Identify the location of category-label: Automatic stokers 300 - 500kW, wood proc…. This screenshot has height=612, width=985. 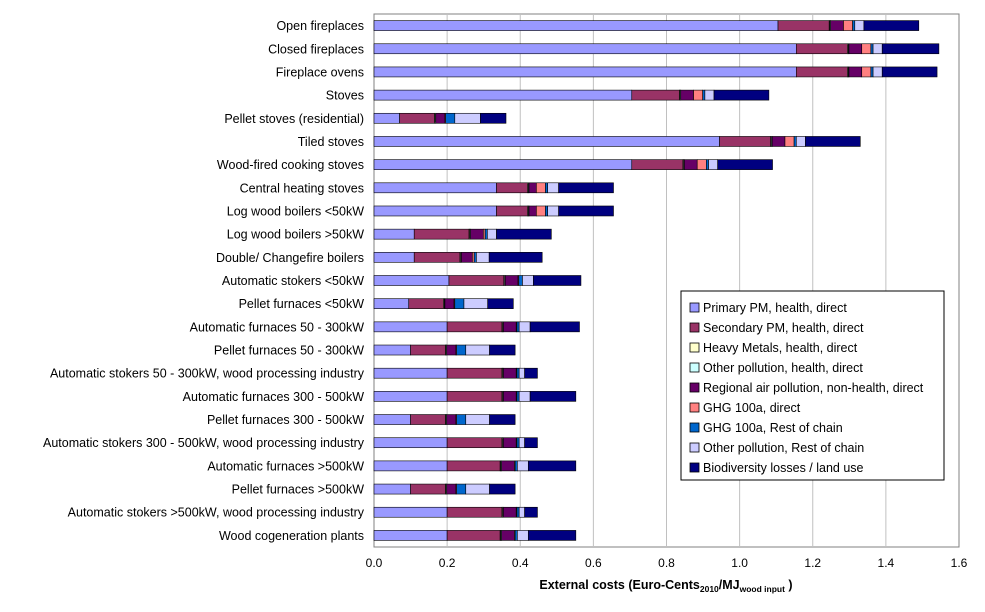
(204, 443).